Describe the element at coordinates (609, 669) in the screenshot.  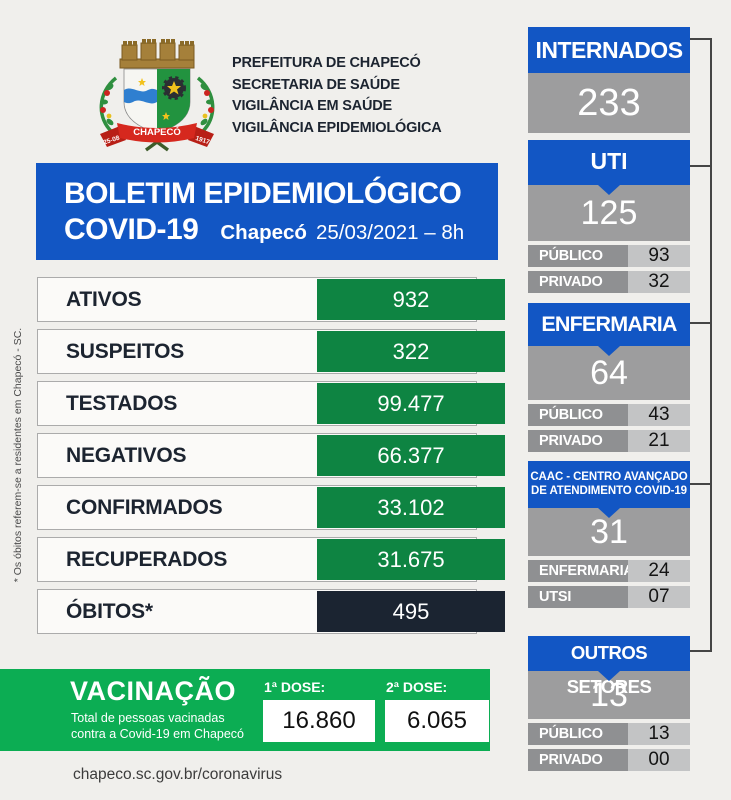
I see `section-header: OUTROS SETORES` at that location.